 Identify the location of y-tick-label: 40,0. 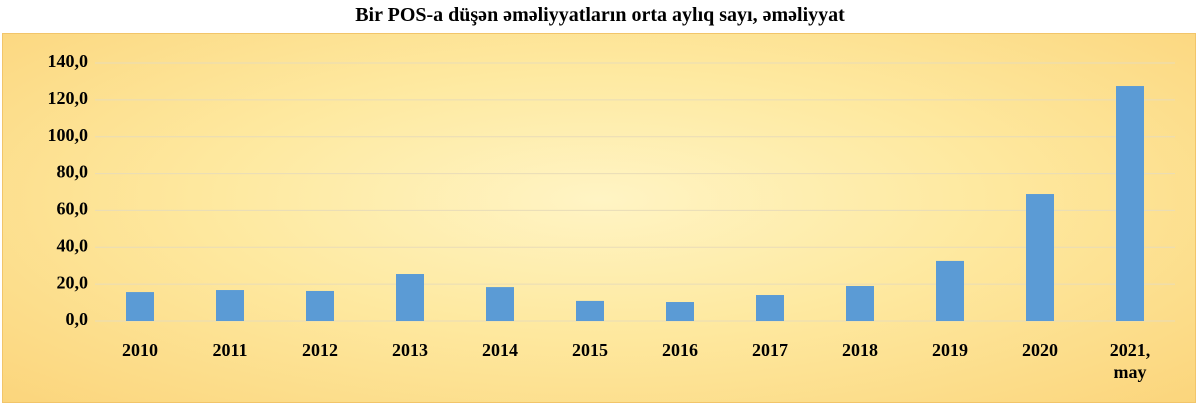
(73, 245).